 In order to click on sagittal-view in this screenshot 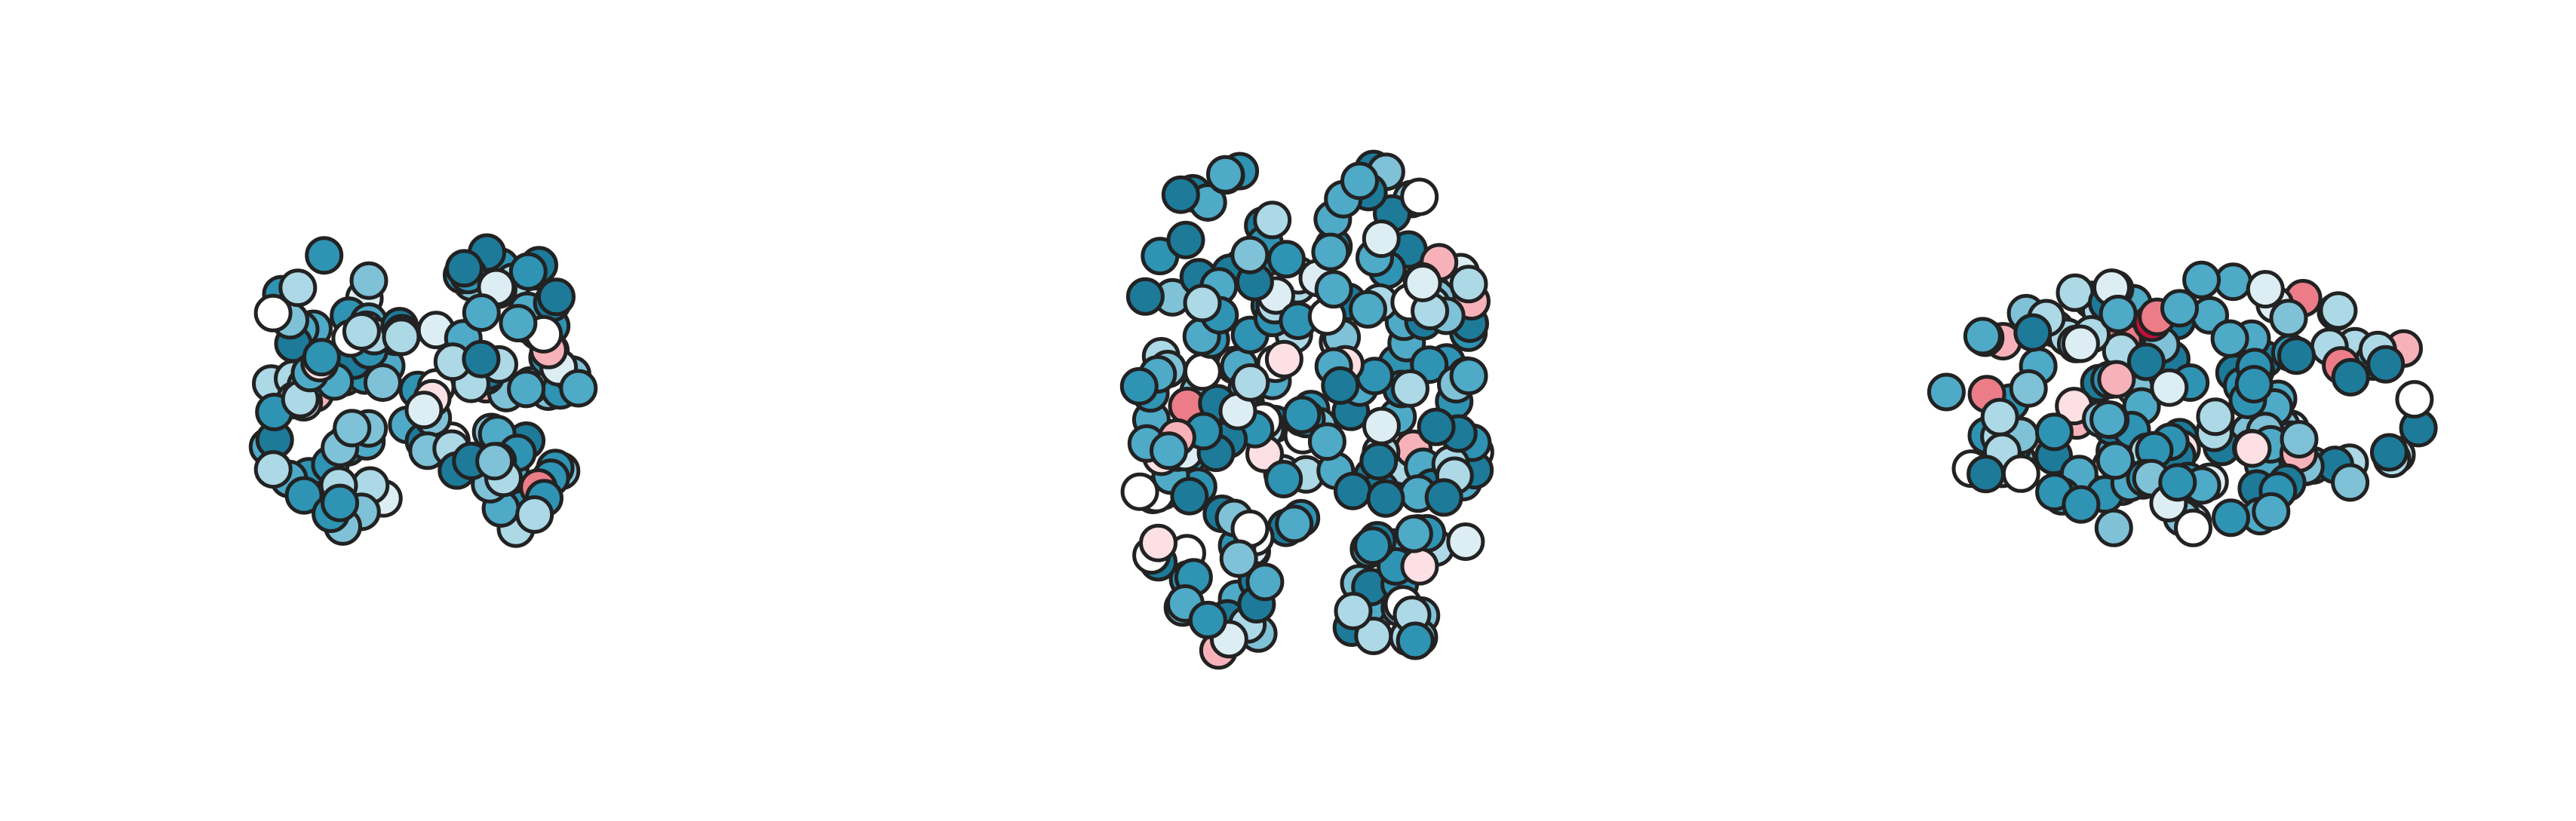, I will do `click(2182, 403)`.